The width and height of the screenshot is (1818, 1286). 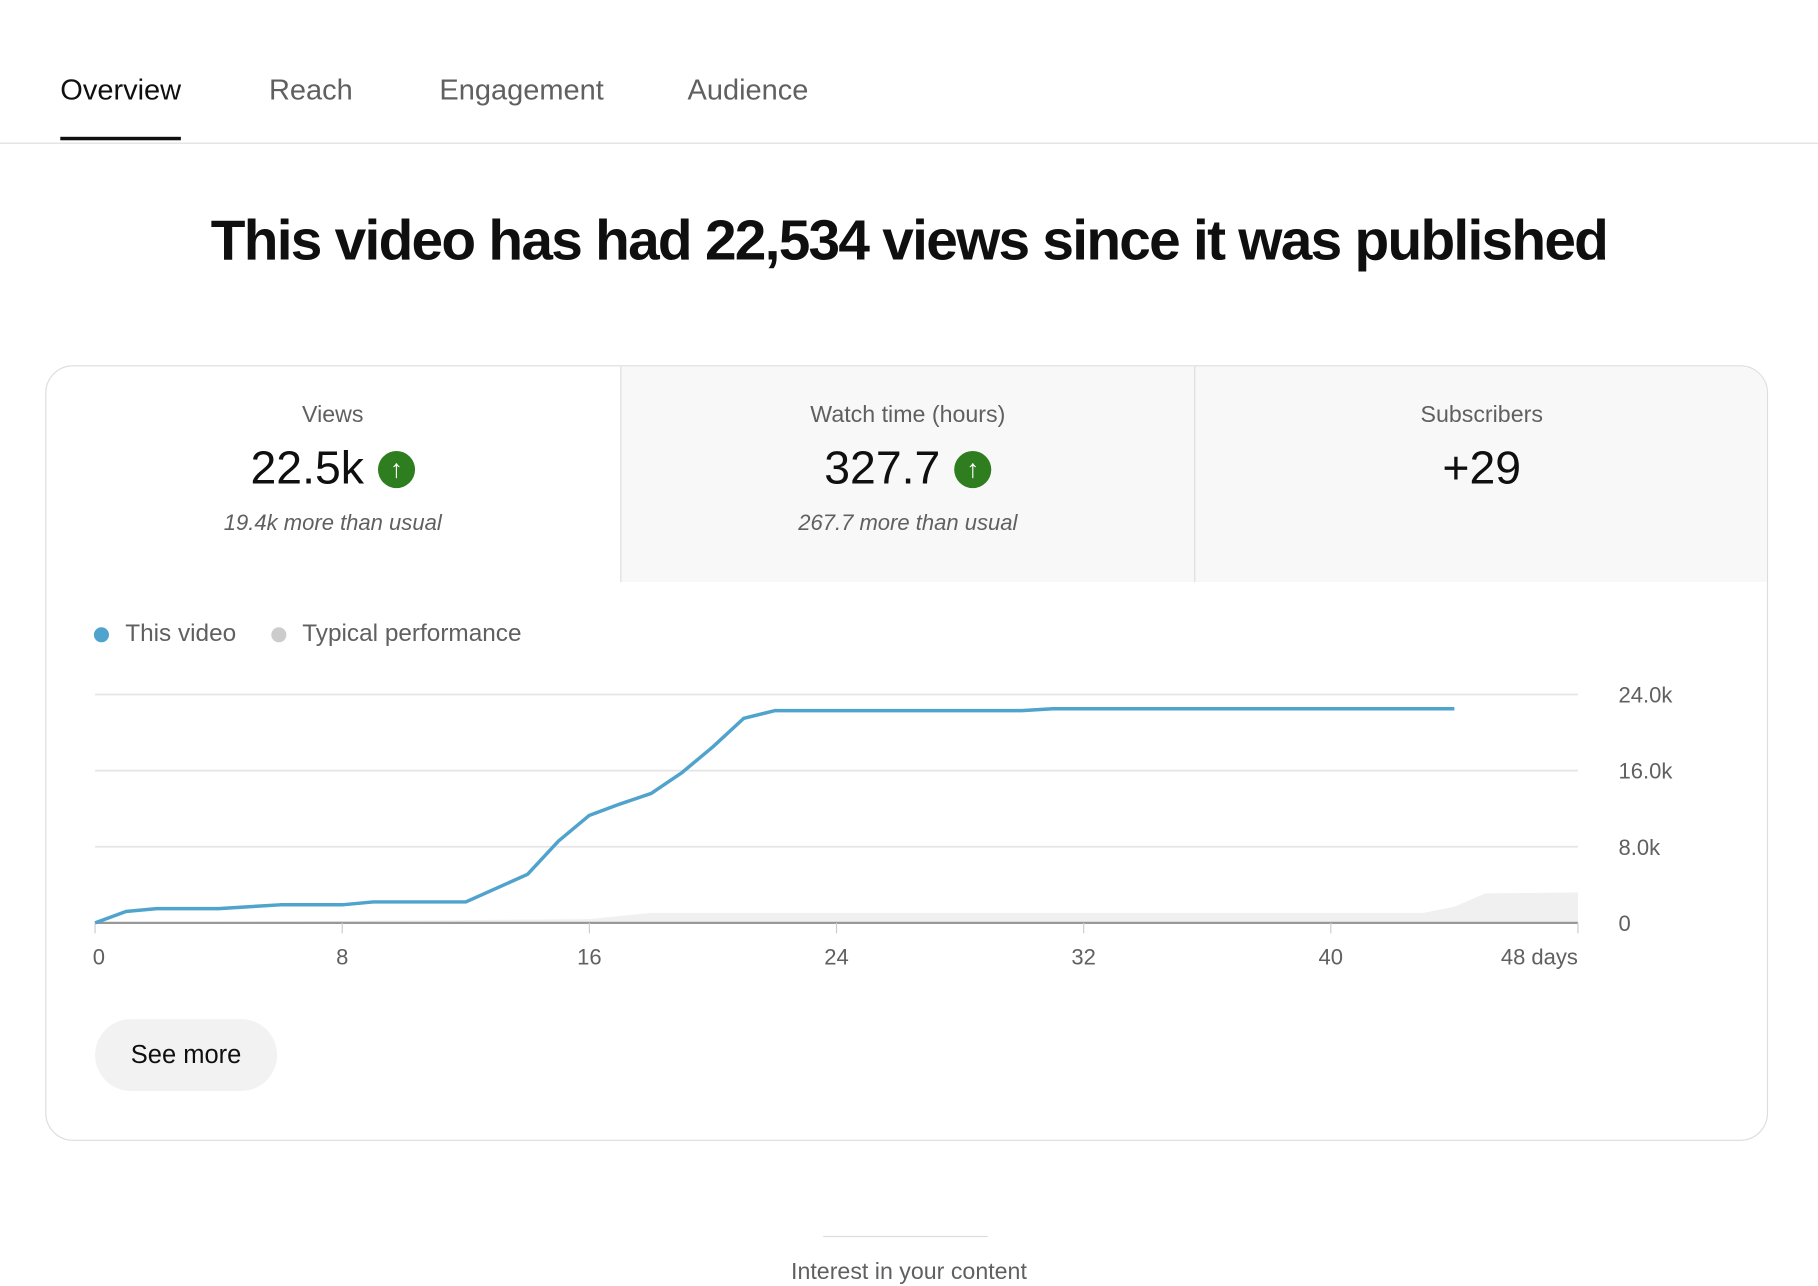 What do you see at coordinates (1625, 923) in the screenshot?
I see `y-tick-label: 0` at bounding box center [1625, 923].